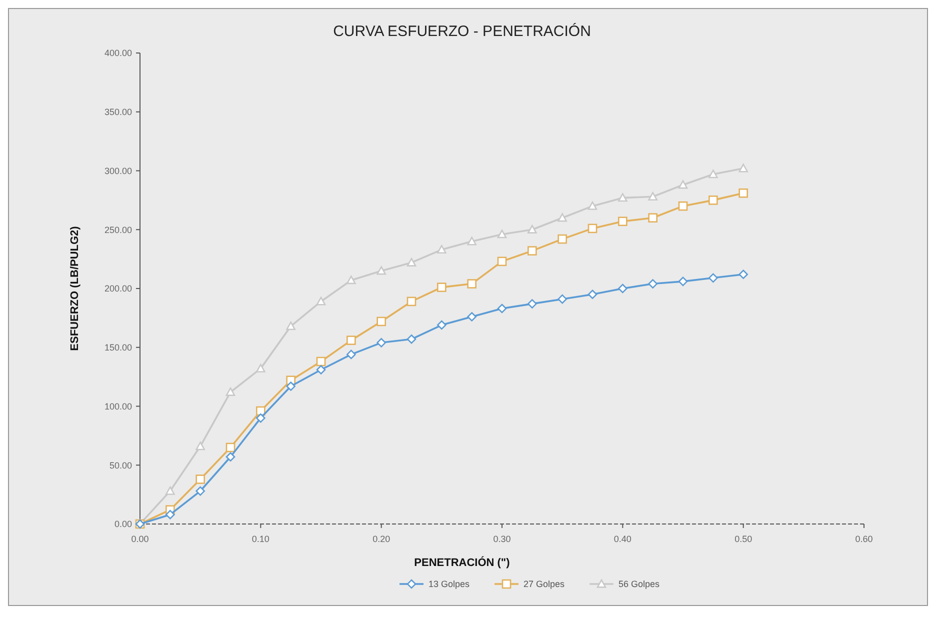 Image resolution: width=944 pixels, height=619 pixels. What do you see at coordinates (75, 288) in the screenshot?
I see `y-axis-title: ESFUERZO (LB/PULG2)` at bounding box center [75, 288].